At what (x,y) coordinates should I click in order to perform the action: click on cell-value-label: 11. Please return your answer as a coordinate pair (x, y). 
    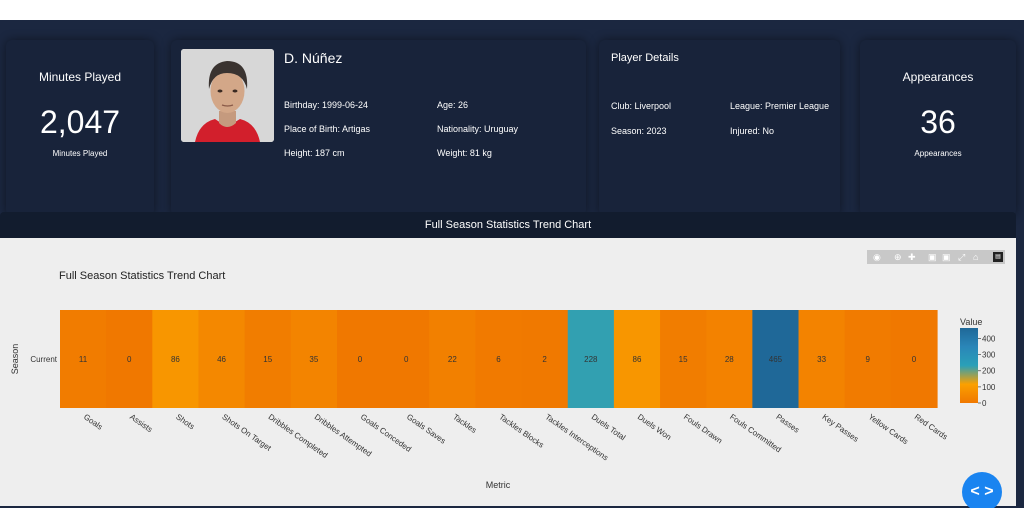
    Looking at the image, I should click on (83, 359).